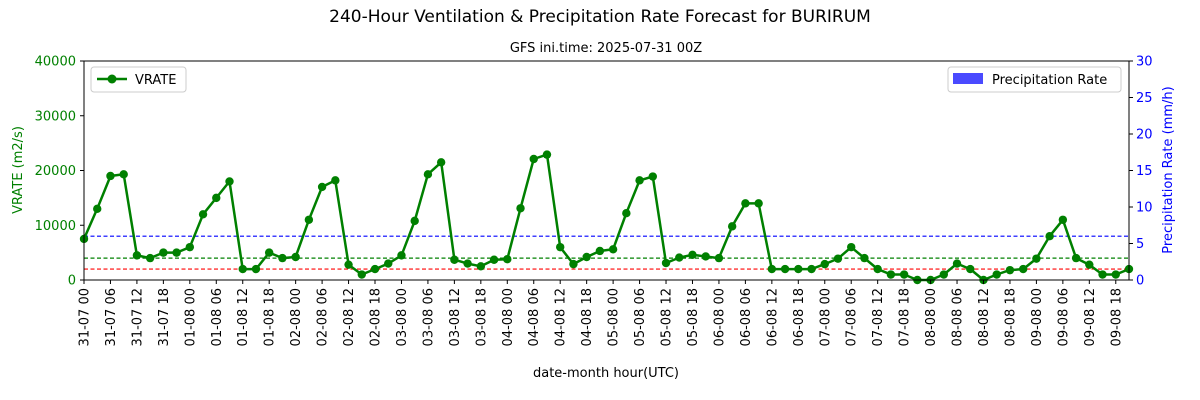  I want to click on legend-vrate: VRATE, so click(138, 79).